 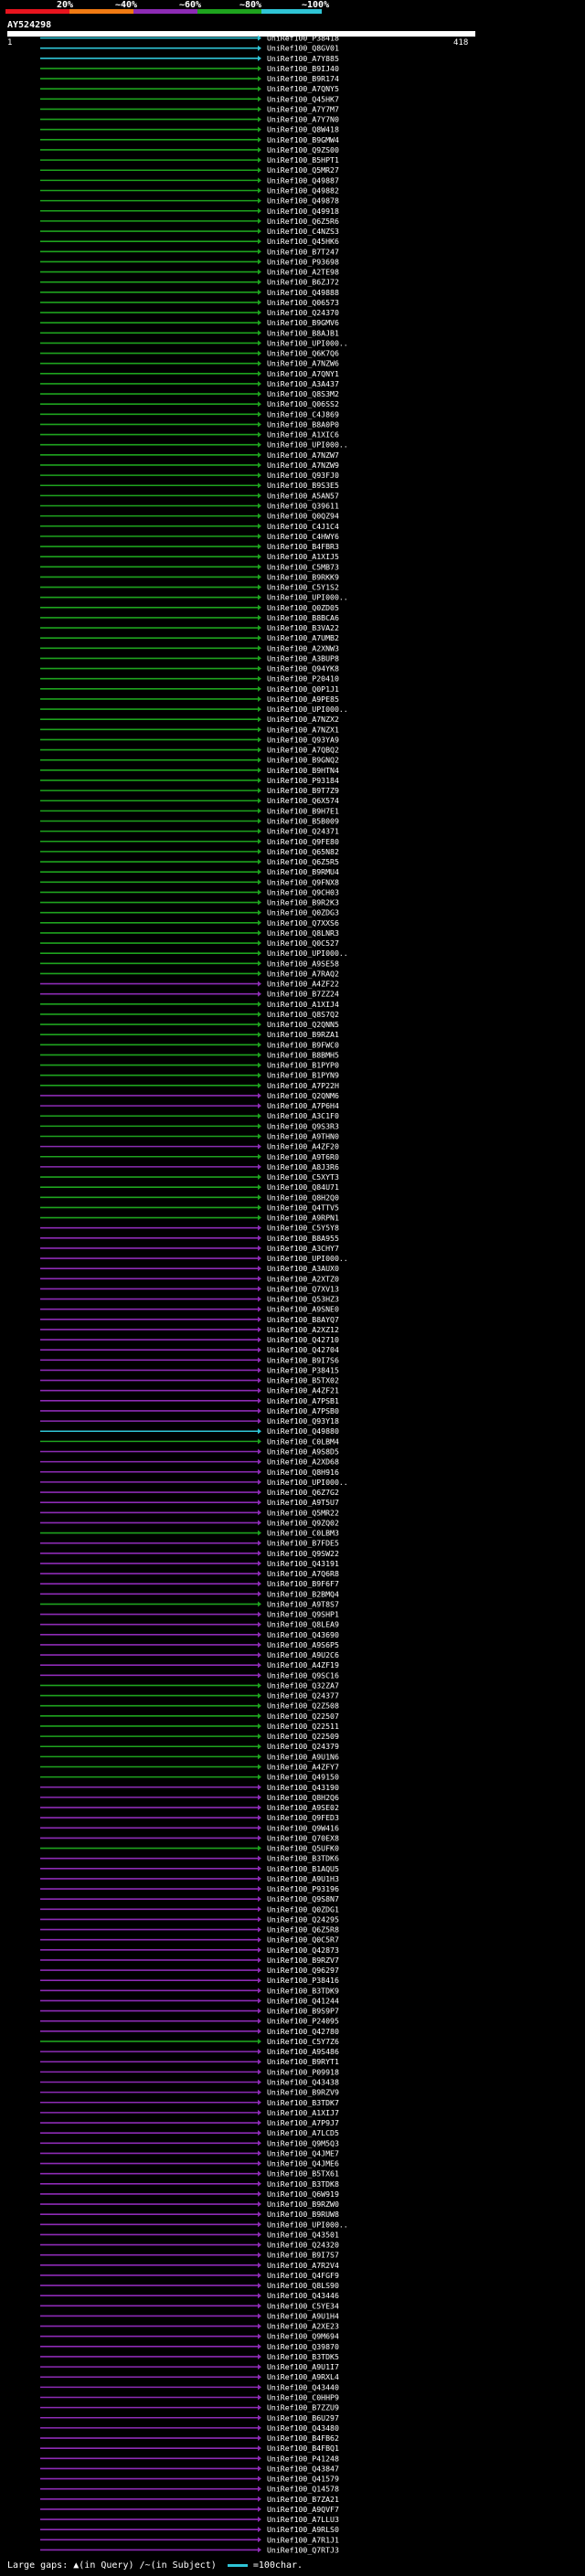 What do you see at coordinates (303, 841) in the screenshot?
I see `hit-label: UniRef100_Q9FE80` at bounding box center [303, 841].